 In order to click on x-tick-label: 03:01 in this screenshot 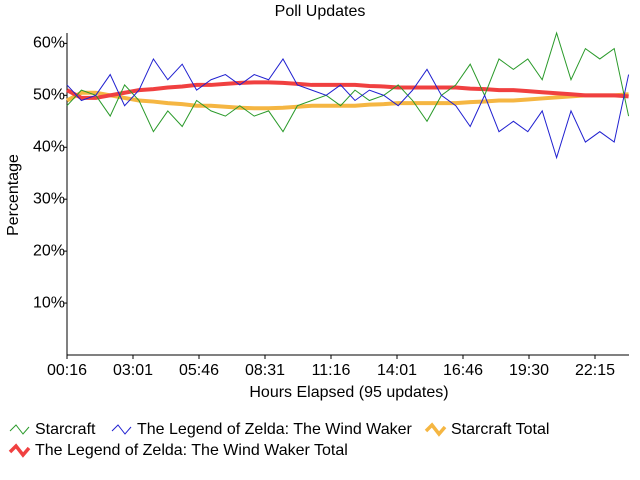, I will do `click(133, 370)`.